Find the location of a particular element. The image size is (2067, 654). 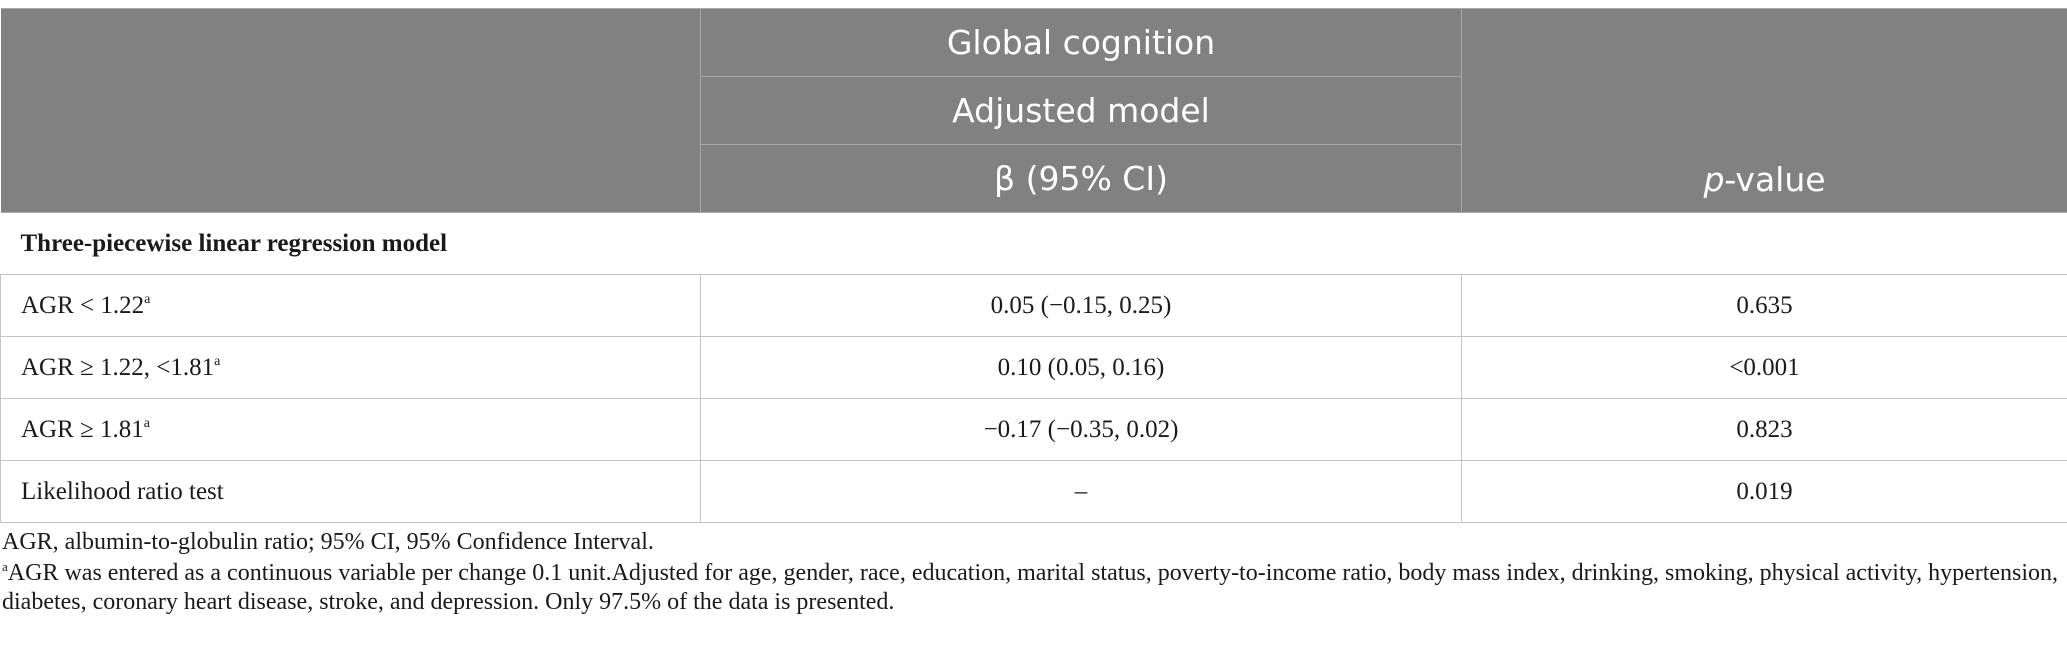

table-row: AGR ≥ 1.81a −0.17 (−0.35, 0.02) 0.823 is located at coordinates (1033, 429).